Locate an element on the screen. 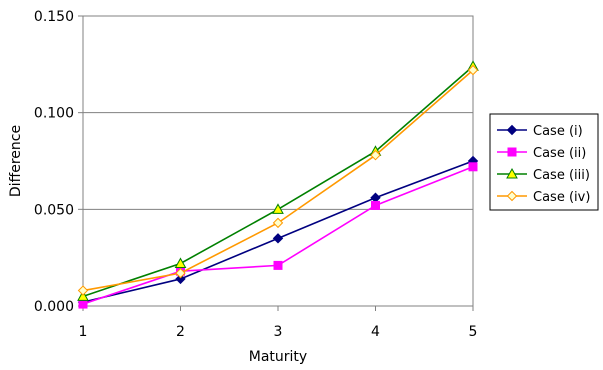 Image resolution: width=603 pixels, height=370 pixels. legend-label: Case (iv) is located at coordinates (561, 197).